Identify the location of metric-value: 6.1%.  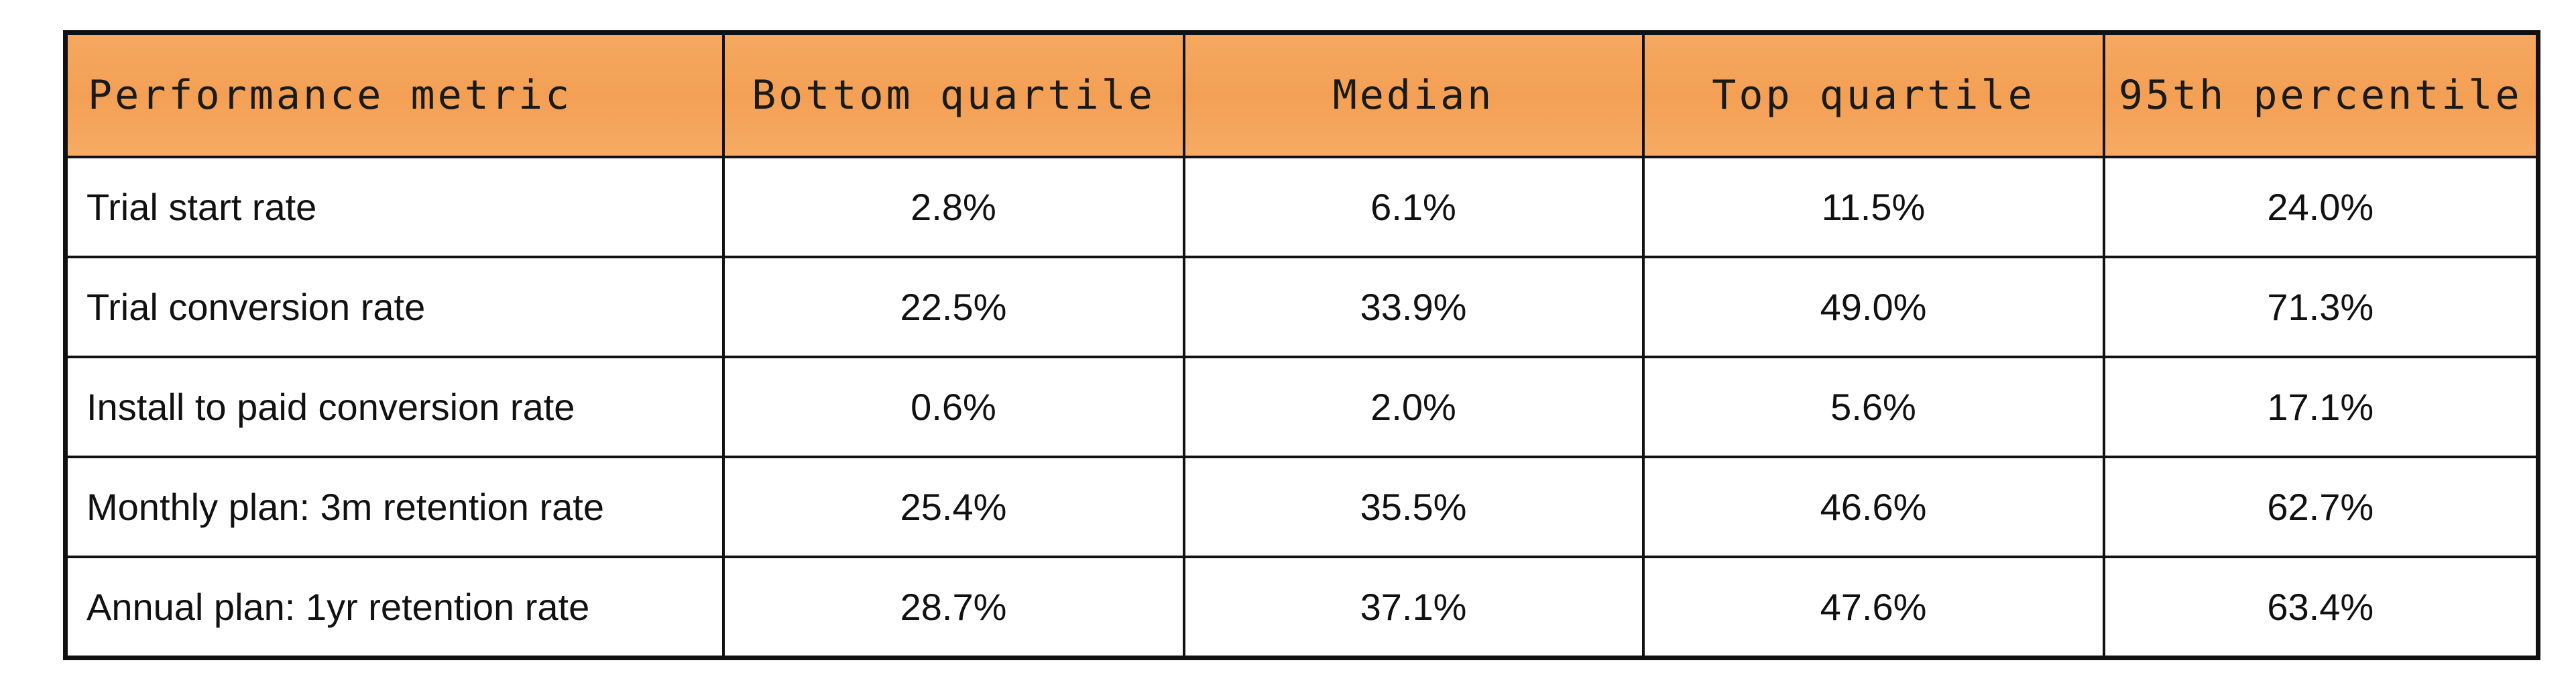
(1413, 207).